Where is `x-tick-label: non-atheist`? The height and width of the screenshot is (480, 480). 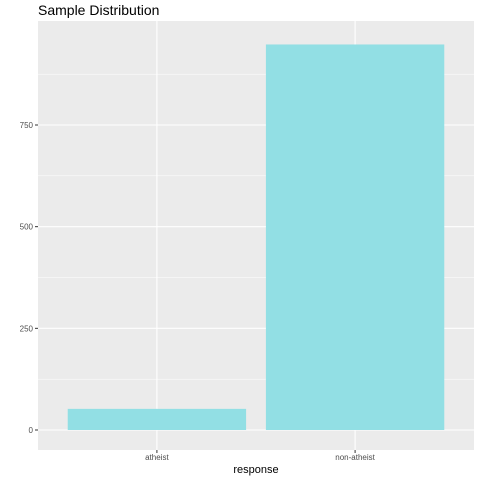
x-tick-label: non-atheist is located at coordinates (355, 457).